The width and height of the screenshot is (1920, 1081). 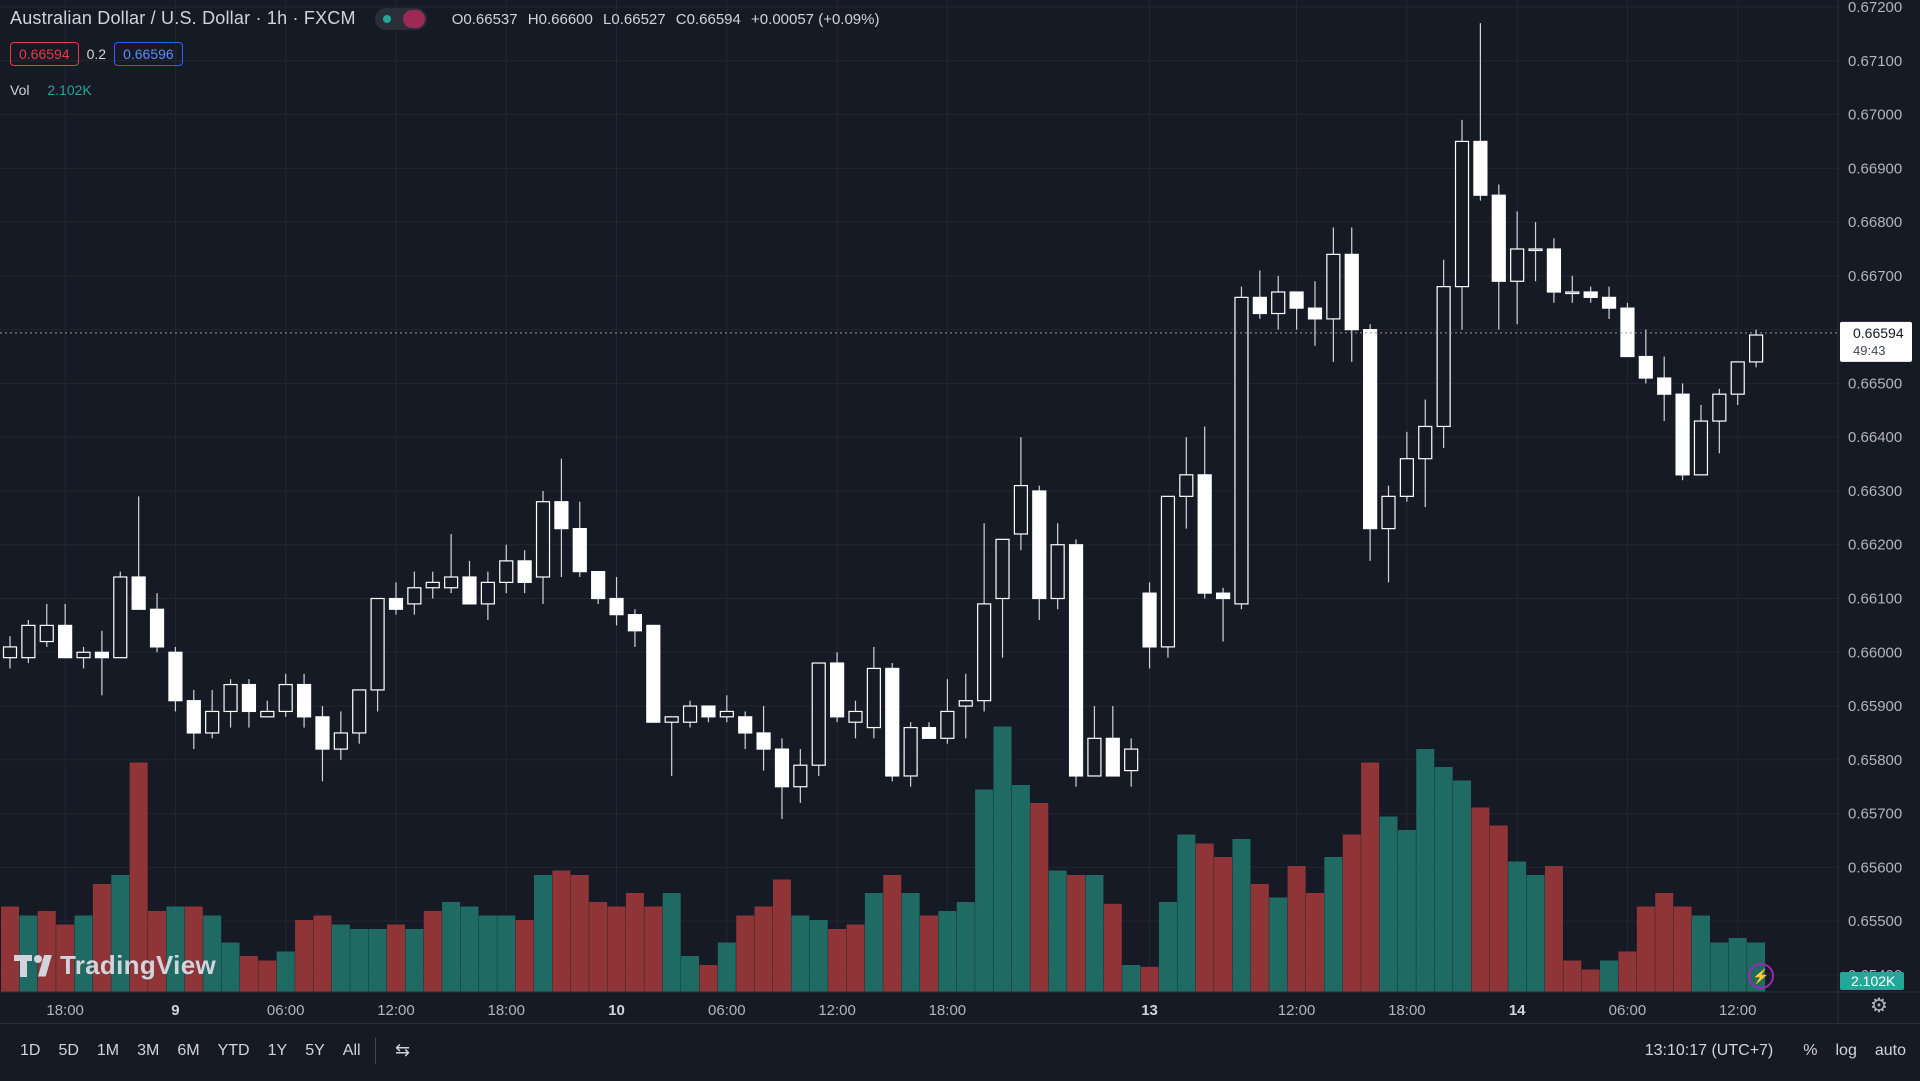 I want to click on timeframe-ytd: YTD, so click(x=233, y=1050).